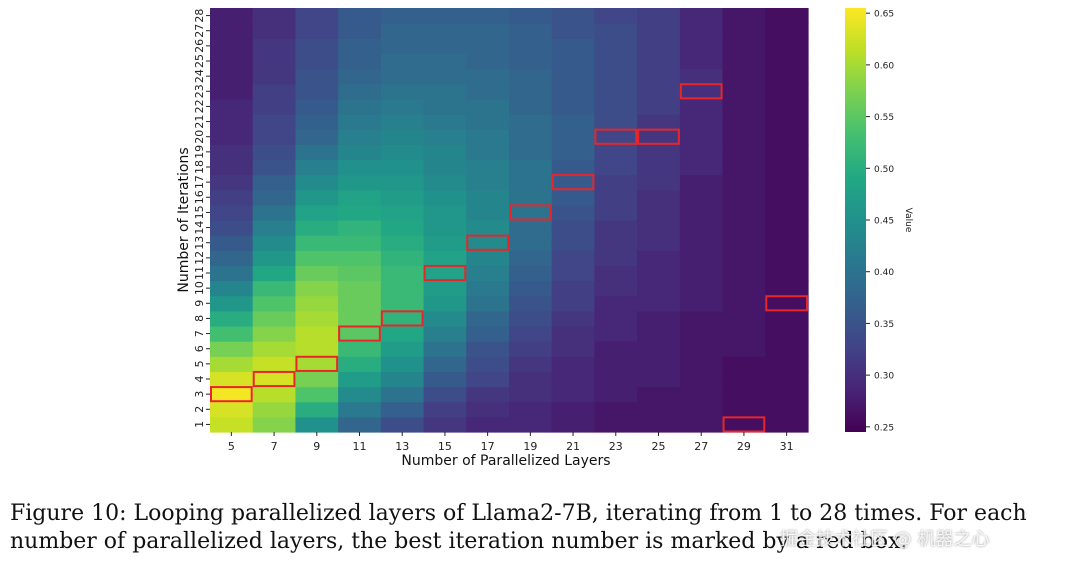  What do you see at coordinates (199, 303) in the screenshot?
I see `y-tick-label: 9` at bounding box center [199, 303].